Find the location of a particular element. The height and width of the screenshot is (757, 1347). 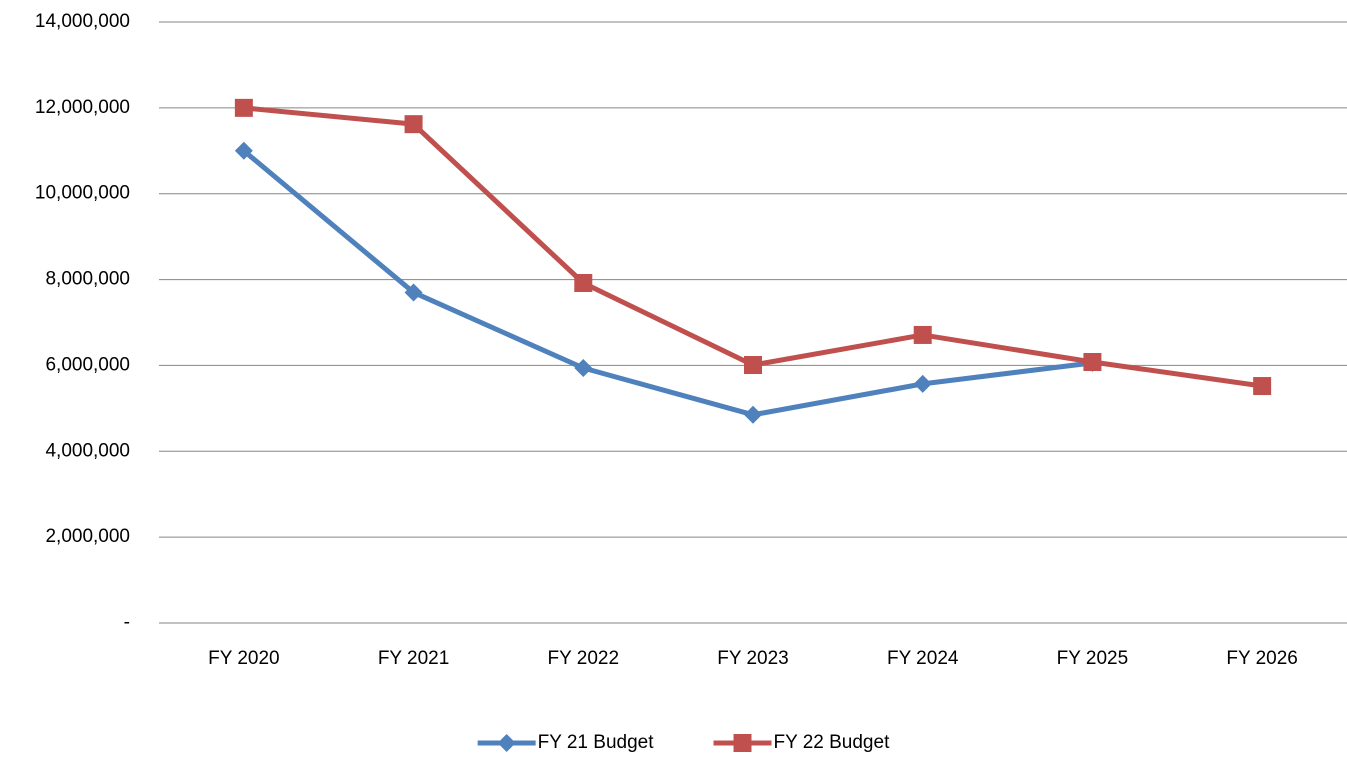

x-tick-label: FY 2026 is located at coordinates (1261, 658).